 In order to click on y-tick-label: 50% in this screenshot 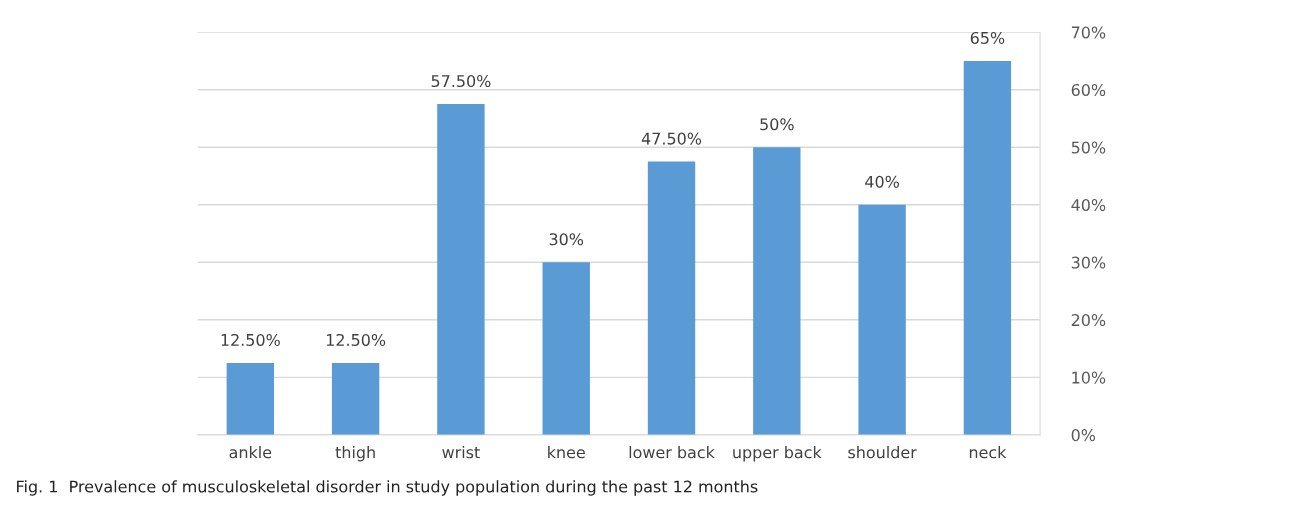, I will do `click(1088, 147)`.